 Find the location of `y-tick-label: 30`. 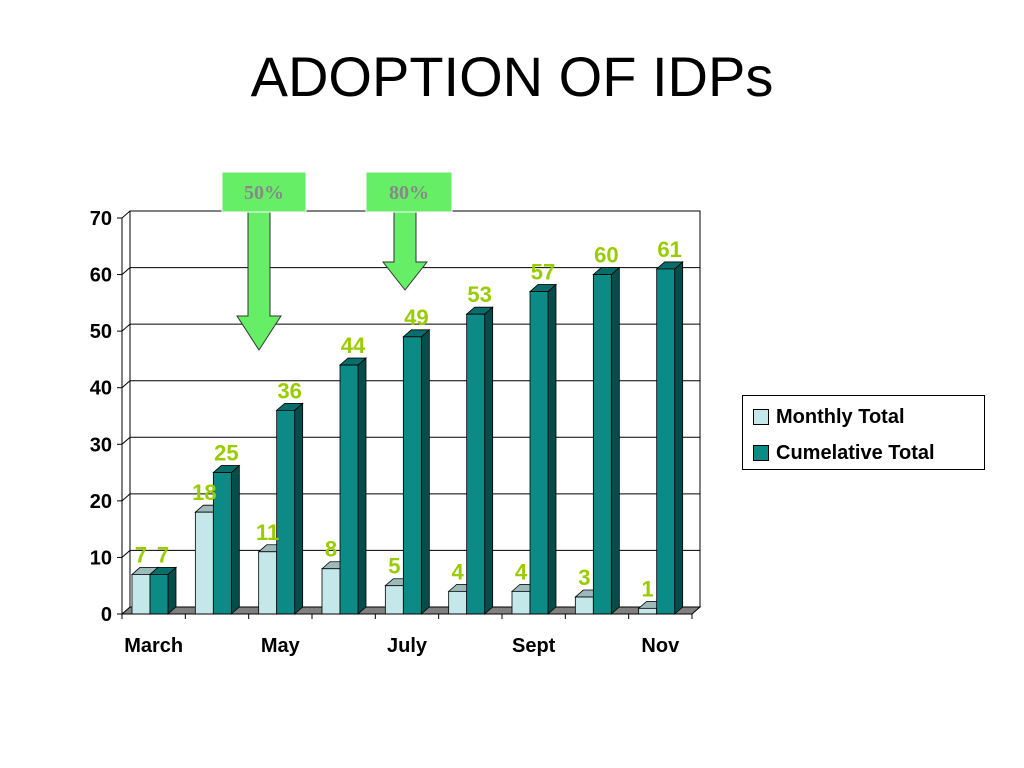

y-tick-label: 30 is located at coordinates (101, 445).